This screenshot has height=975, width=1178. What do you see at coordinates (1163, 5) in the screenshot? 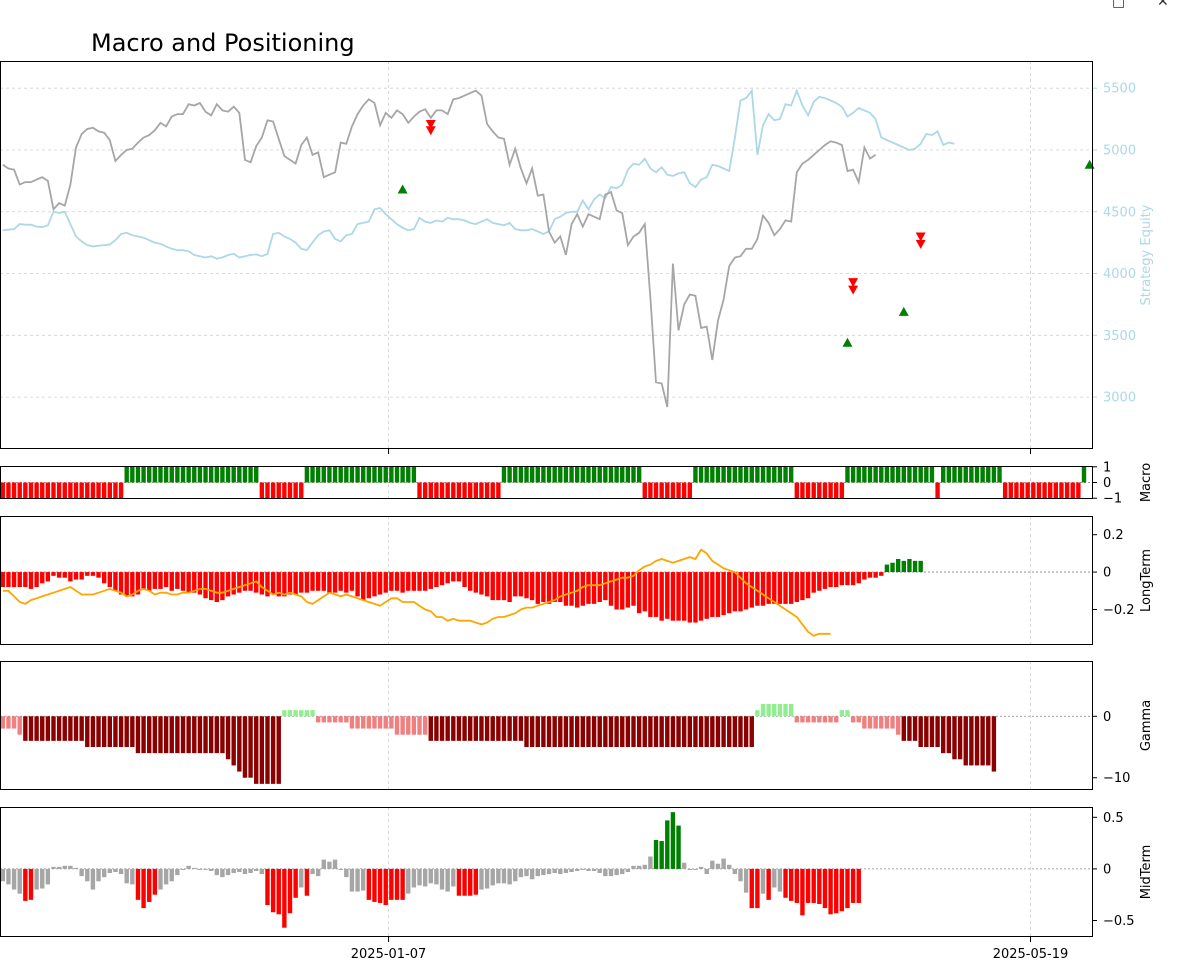
I see `window-close-icon: ✕` at bounding box center [1163, 5].